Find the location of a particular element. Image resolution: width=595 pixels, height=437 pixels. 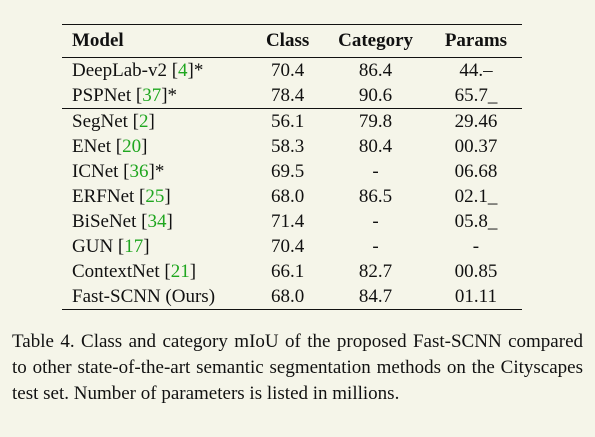

citation-link: 21 is located at coordinates (180, 271).